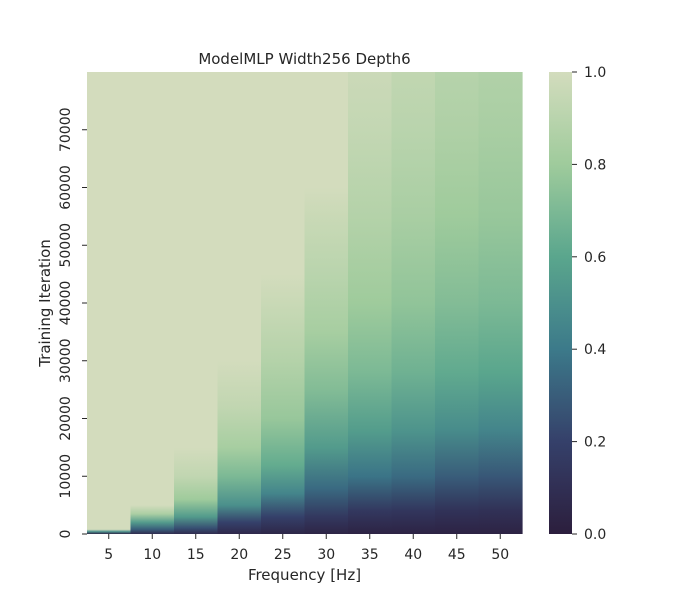 This screenshot has height=600, width=700. I want to click on colorbar-tick-label: 0.2, so click(595, 443).